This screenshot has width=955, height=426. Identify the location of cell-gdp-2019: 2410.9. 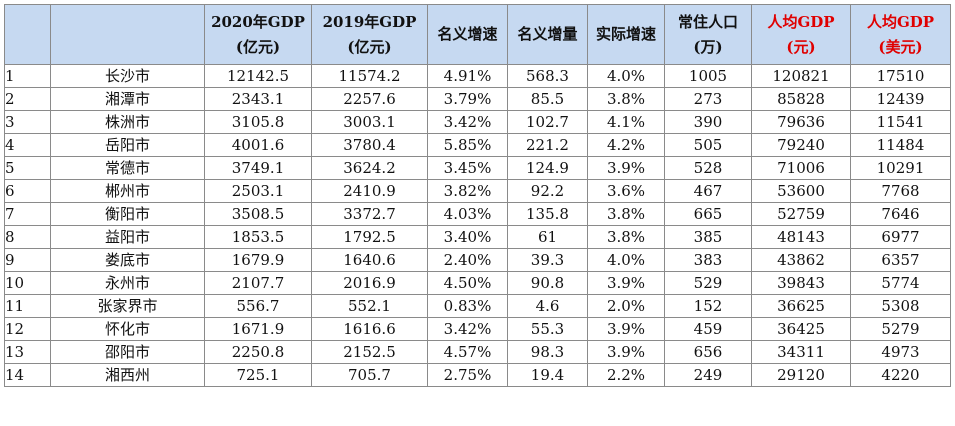
(369, 191).